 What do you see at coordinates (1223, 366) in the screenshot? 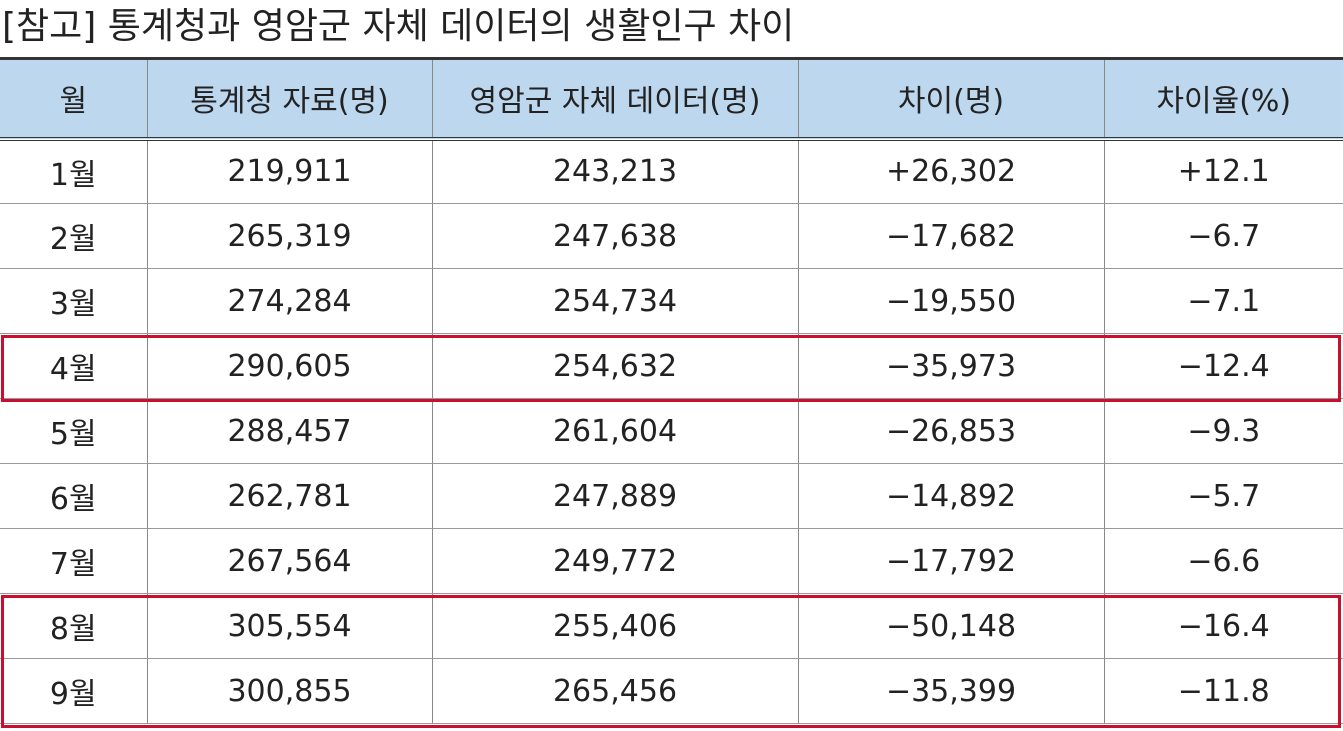
I see `table-cell: −12.4` at bounding box center [1223, 366].